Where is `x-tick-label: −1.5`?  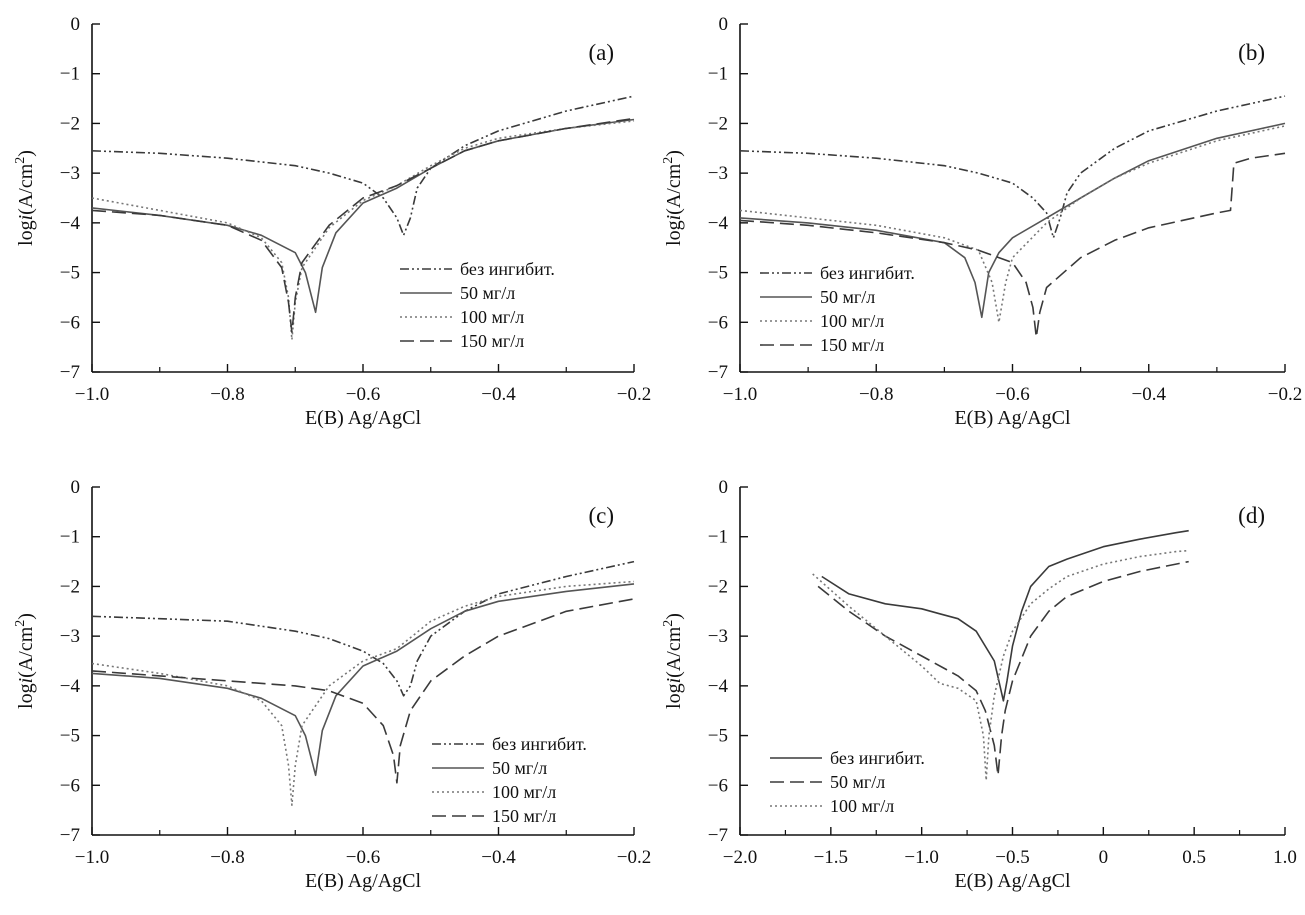
x-tick-label: −1.5 is located at coordinates (831, 857).